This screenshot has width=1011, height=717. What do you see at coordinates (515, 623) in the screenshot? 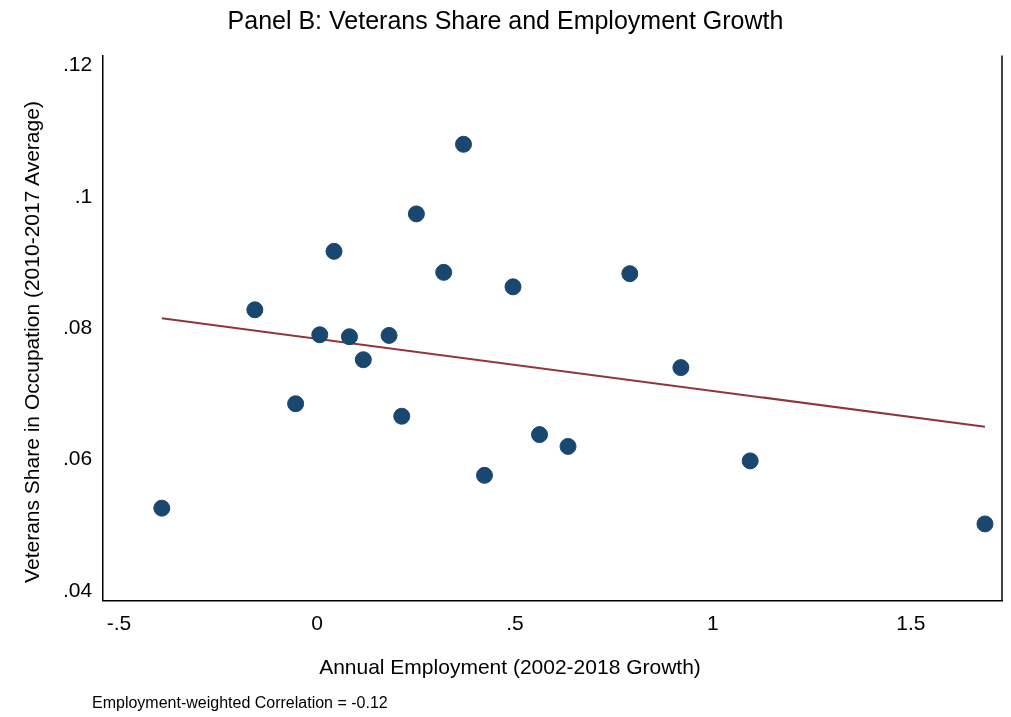
I see `x-tick-label: .5` at bounding box center [515, 623].